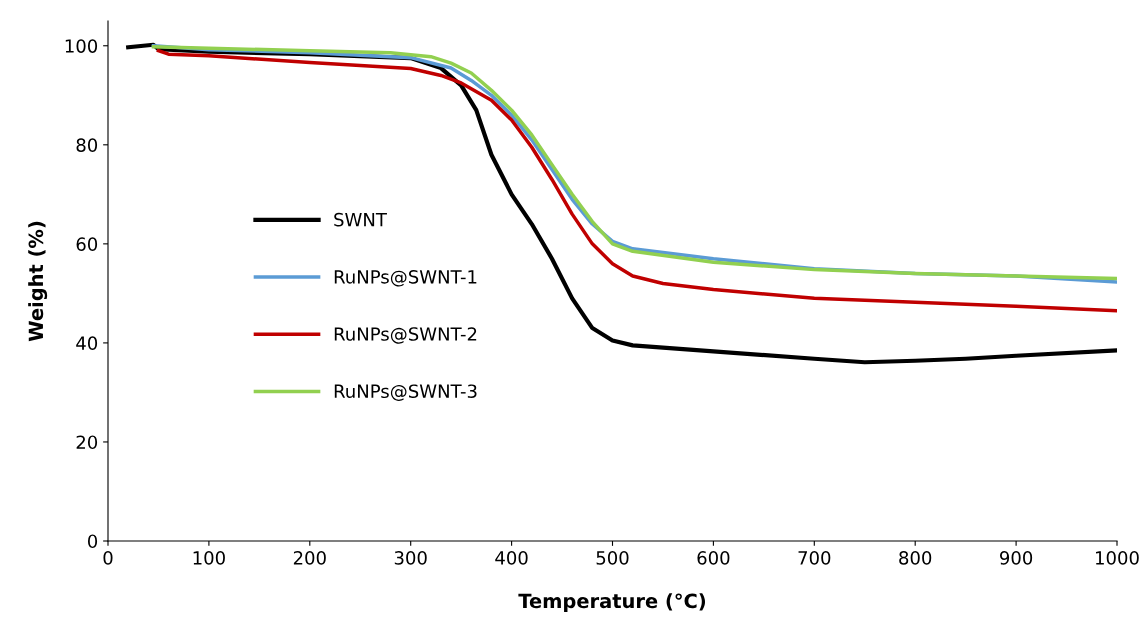 This screenshot has height=635, width=1145. Describe the element at coordinates (405, 278) in the screenshot. I see `legend-label: RuNPs@SWNT-1` at that location.